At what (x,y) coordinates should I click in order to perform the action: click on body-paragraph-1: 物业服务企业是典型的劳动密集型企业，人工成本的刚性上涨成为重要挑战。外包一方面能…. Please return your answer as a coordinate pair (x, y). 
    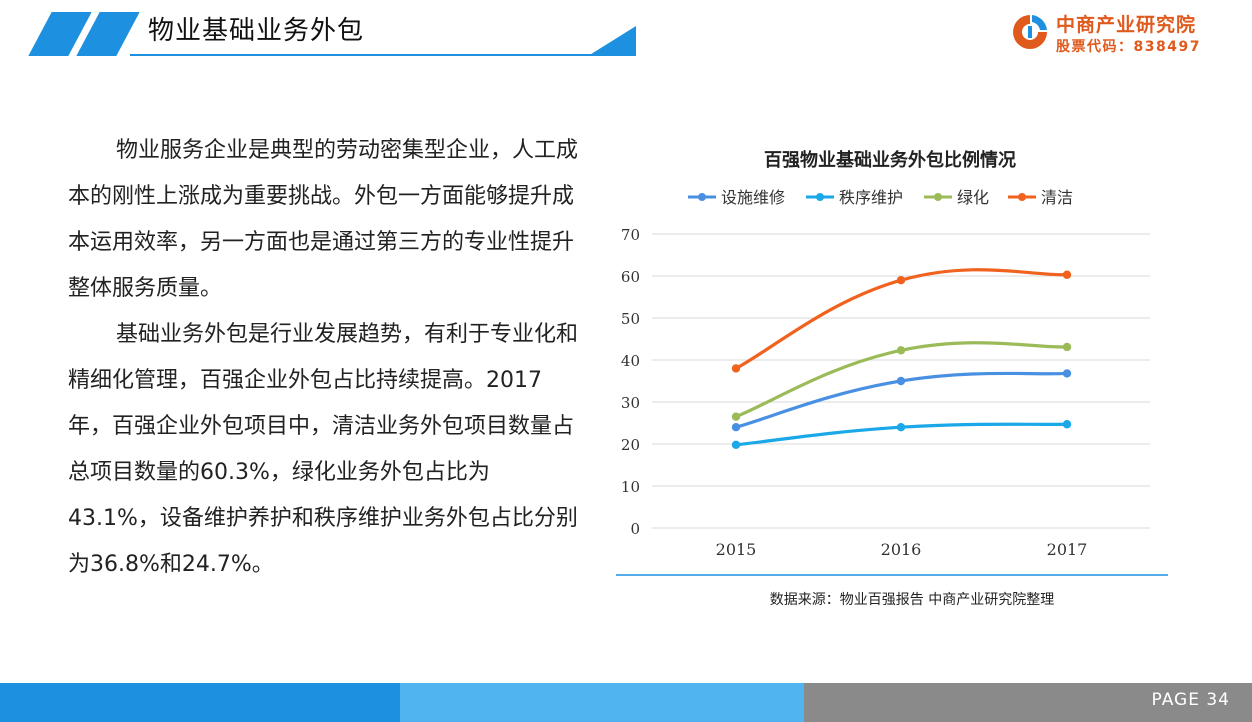
    Looking at the image, I should click on (324, 220).